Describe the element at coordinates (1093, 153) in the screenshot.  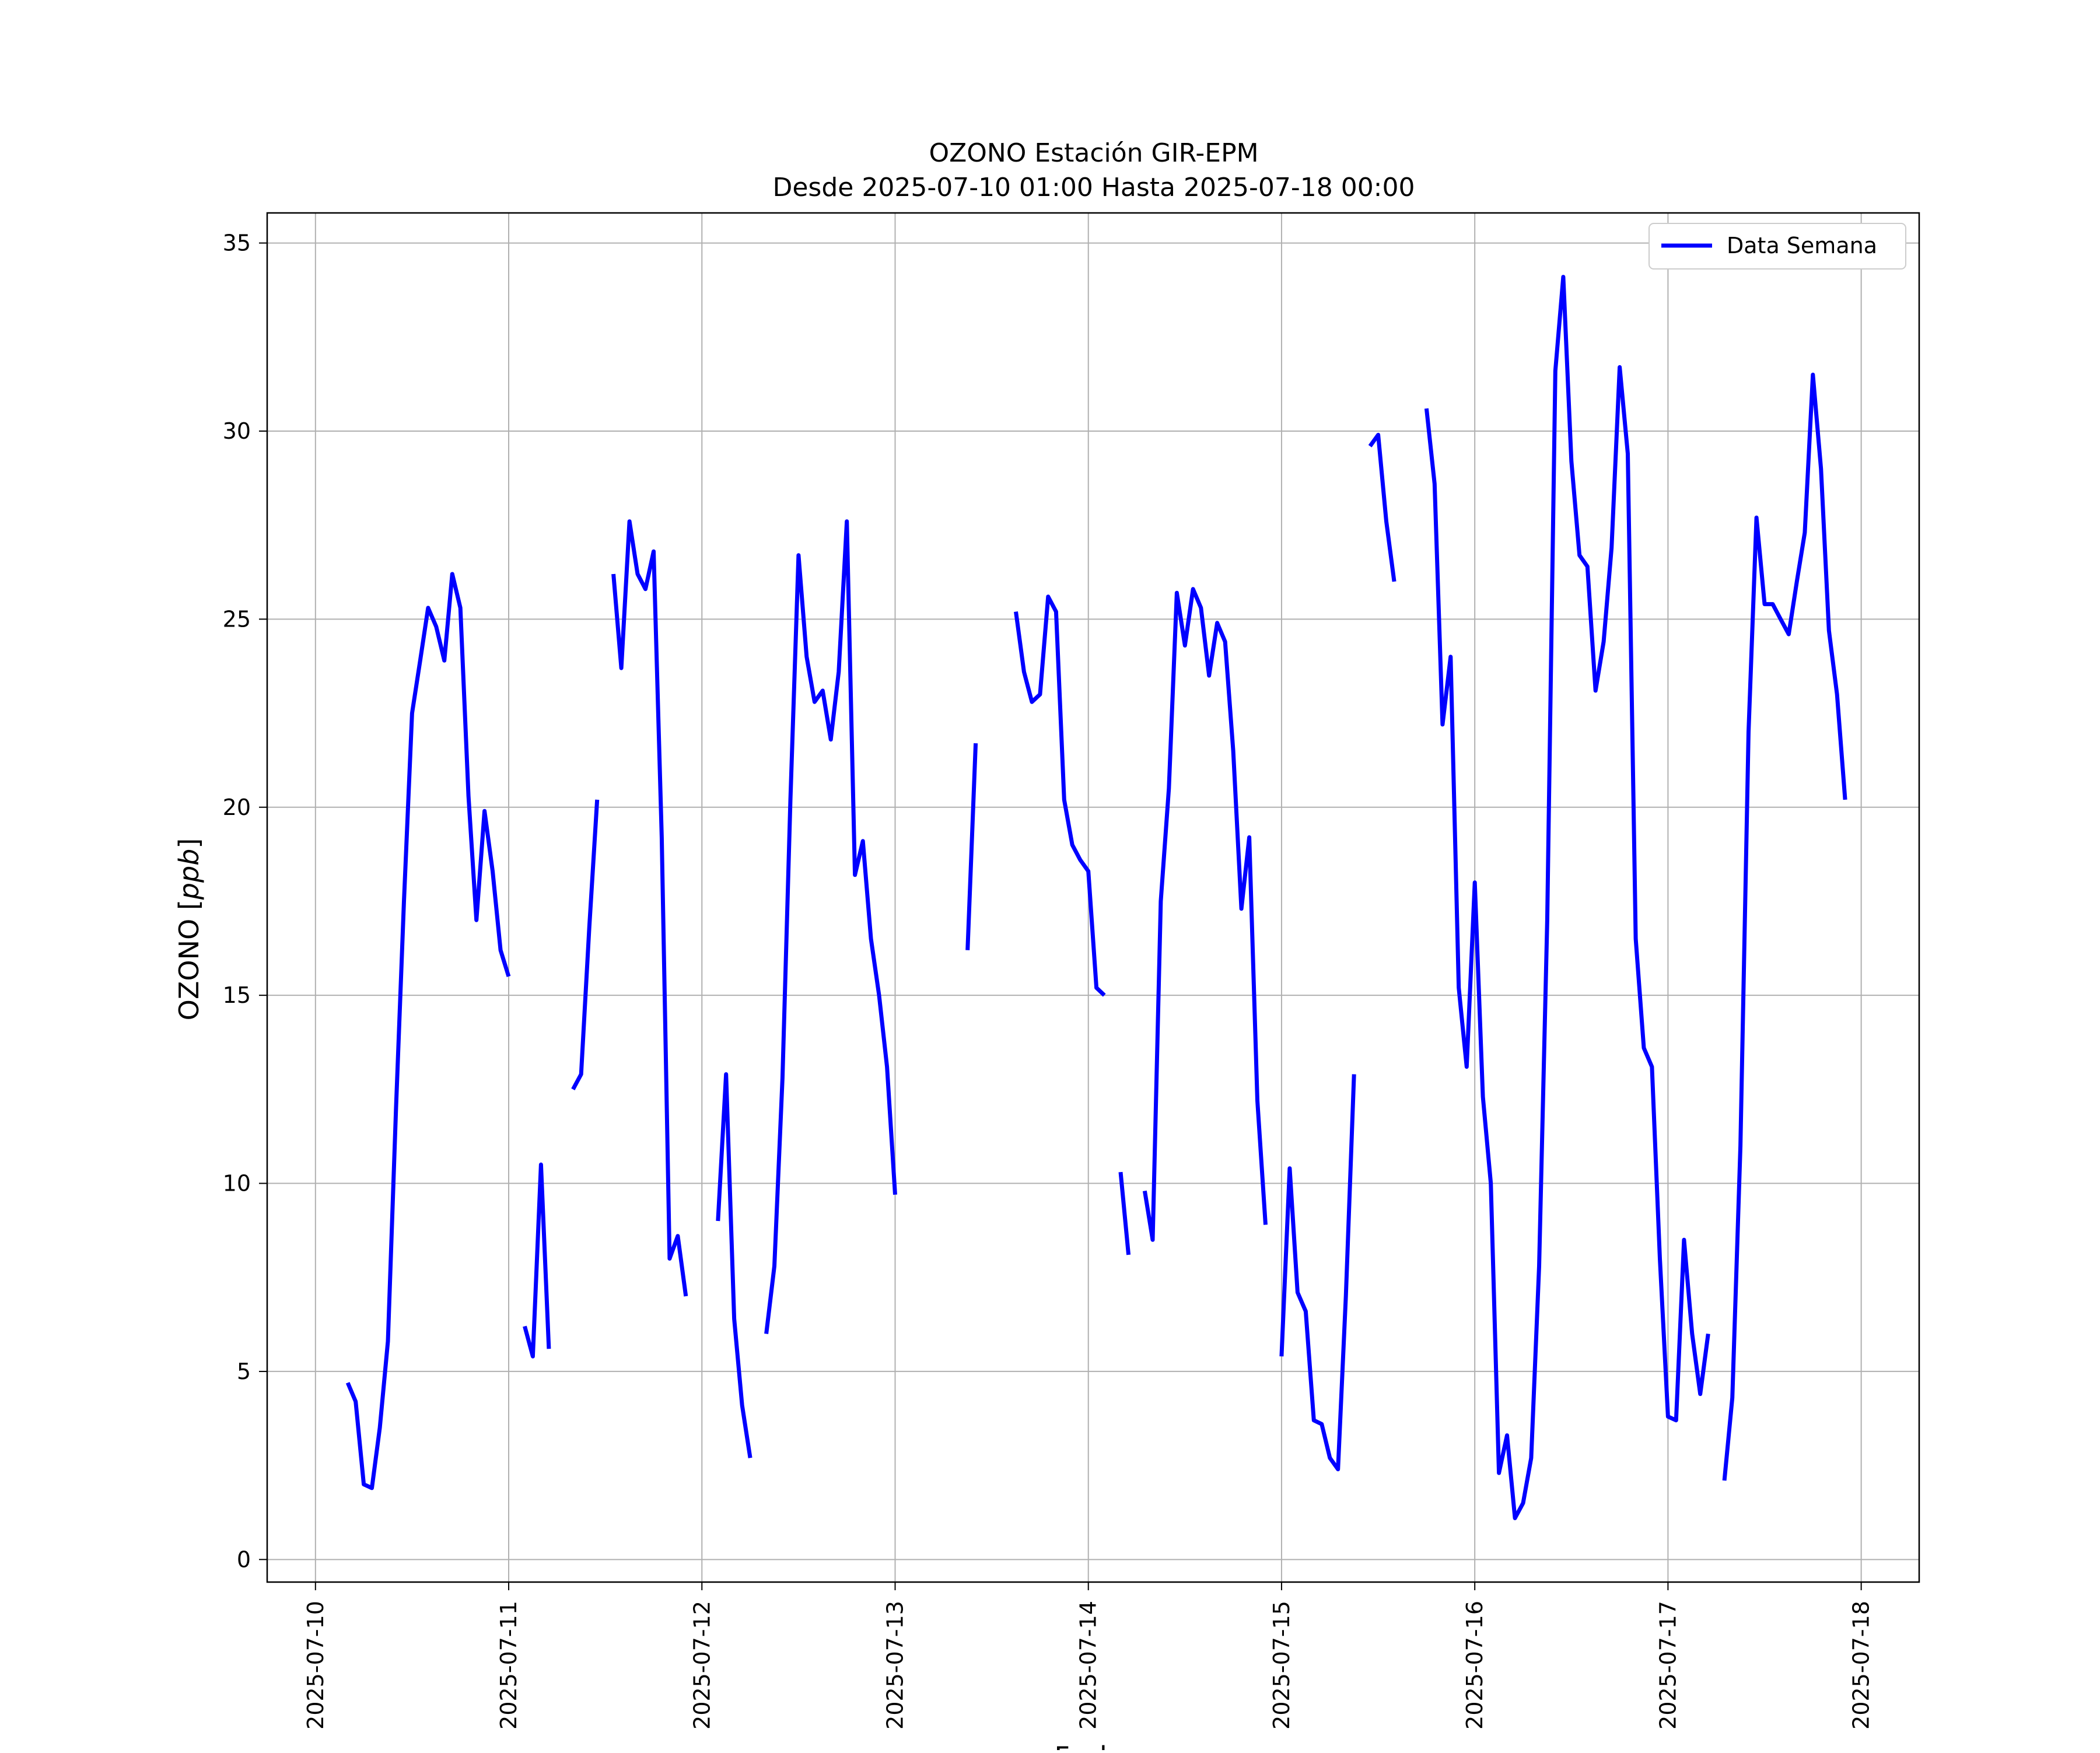
I see `chart-title: OZONO Estación GIR-EPM` at that location.